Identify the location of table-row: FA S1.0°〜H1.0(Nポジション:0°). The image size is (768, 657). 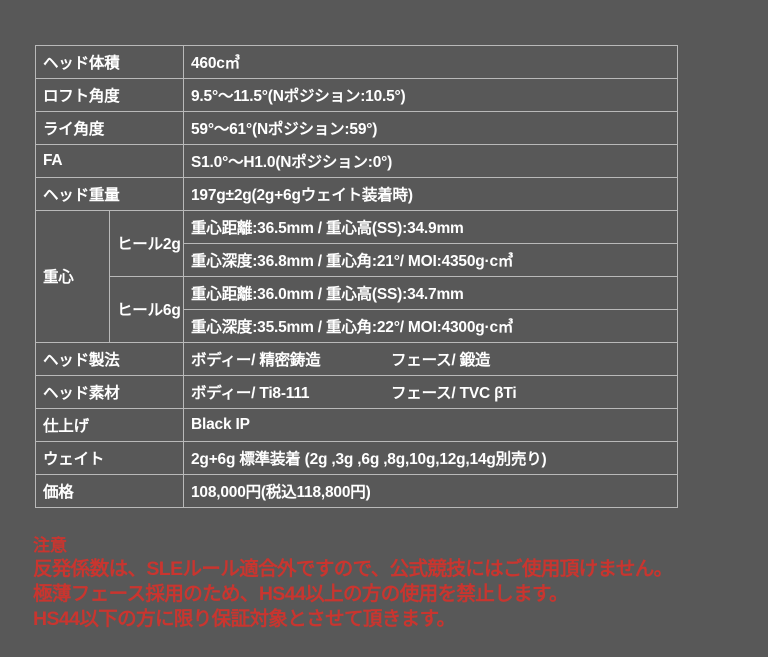
(356, 161).